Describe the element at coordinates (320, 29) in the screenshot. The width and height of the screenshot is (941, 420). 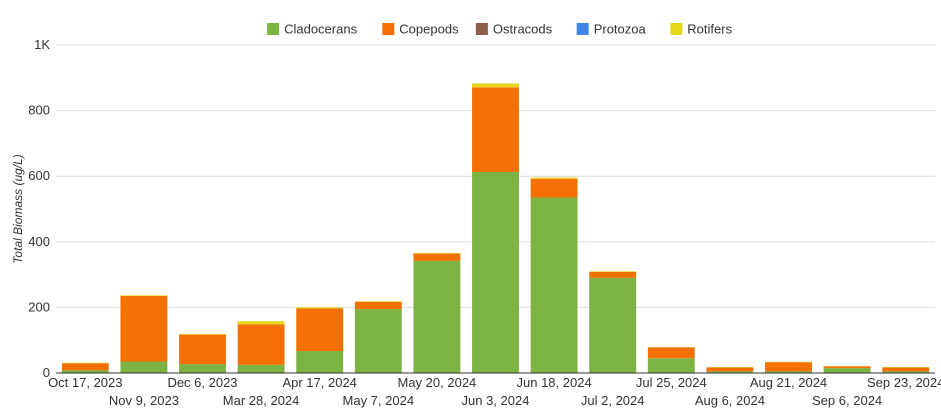
I see `legend-label: Cladocerans` at that location.